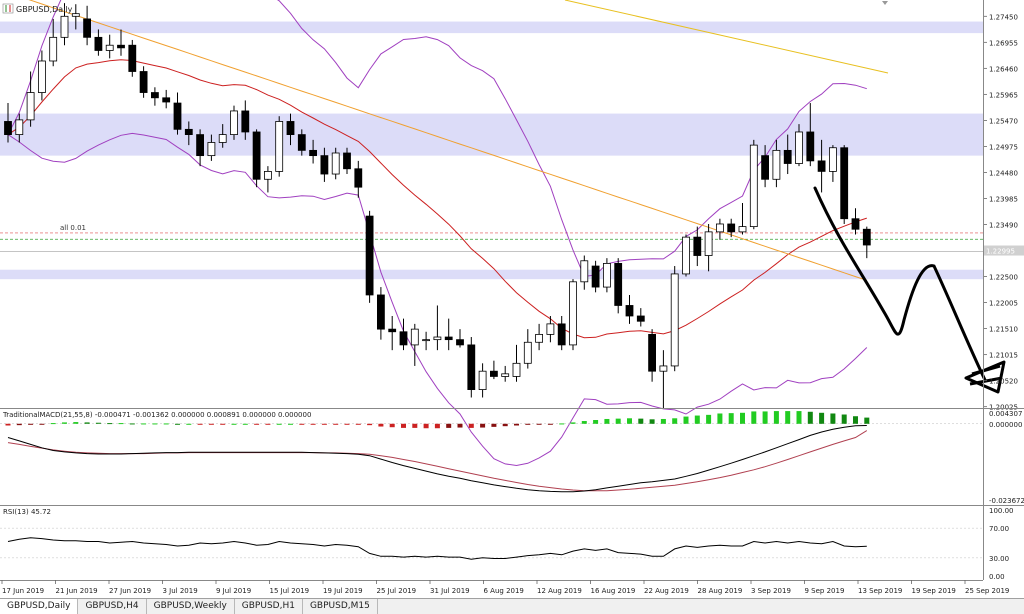 The width and height of the screenshot is (1024, 614). I want to click on price-label: 1.22500, so click(1003, 278).